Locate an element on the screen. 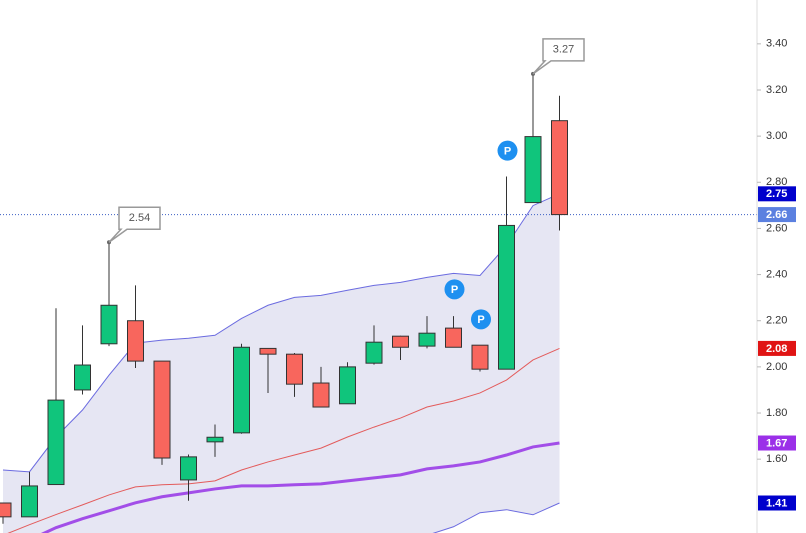  y-tick-label: 3.40 is located at coordinates (776, 44).